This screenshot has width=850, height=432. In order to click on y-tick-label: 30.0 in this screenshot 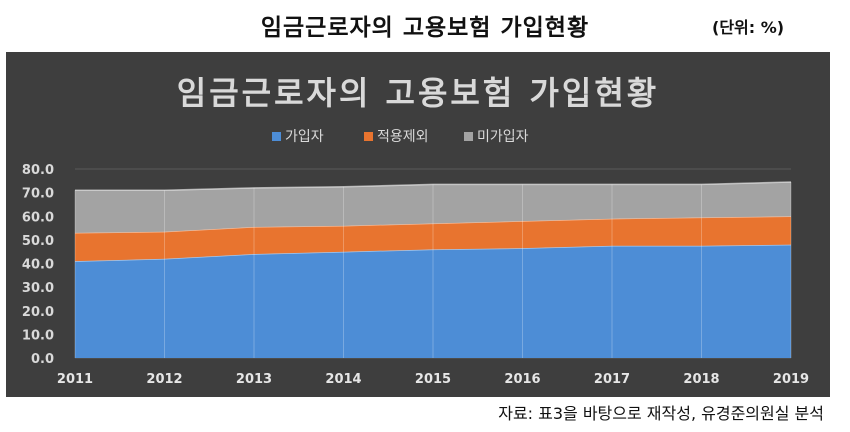, I will do `click(38, 288)`.